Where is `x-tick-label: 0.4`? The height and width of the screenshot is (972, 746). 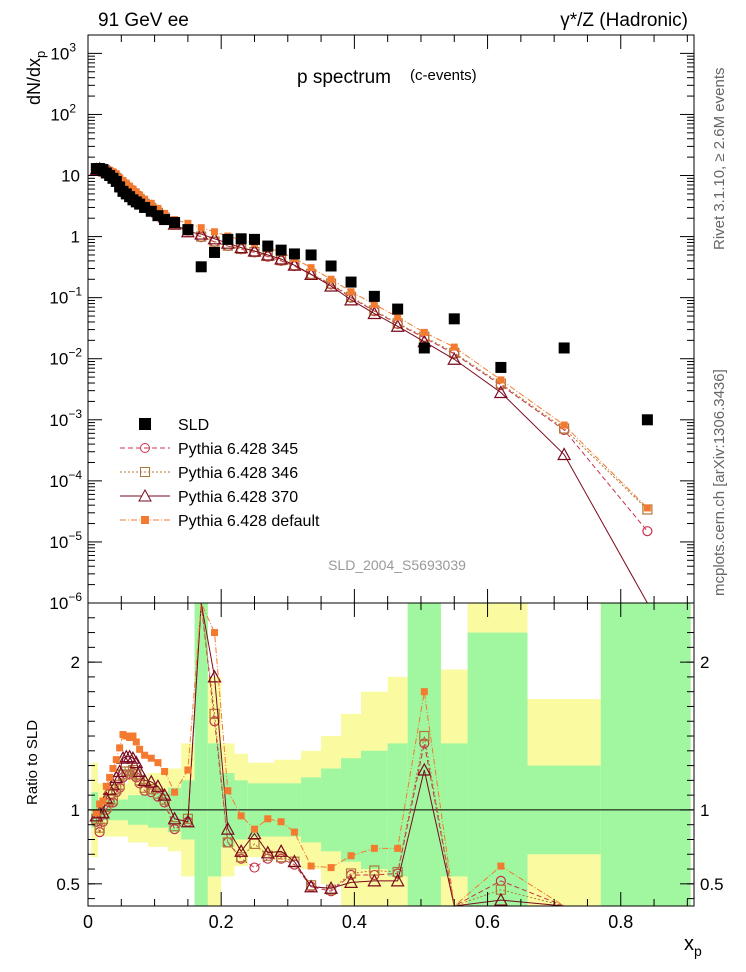 x-tick-label: 0.4 is located at coordinates (354, 922).